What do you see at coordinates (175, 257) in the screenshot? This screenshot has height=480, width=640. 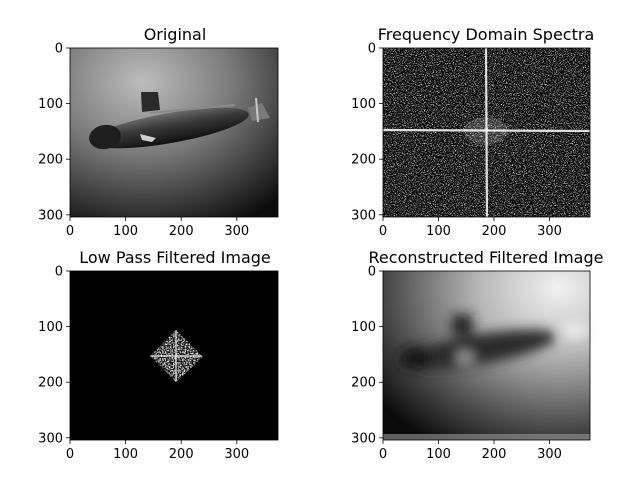 I see `panel-title: Low Pass Filtered Image` at bounding box center [175, 257].